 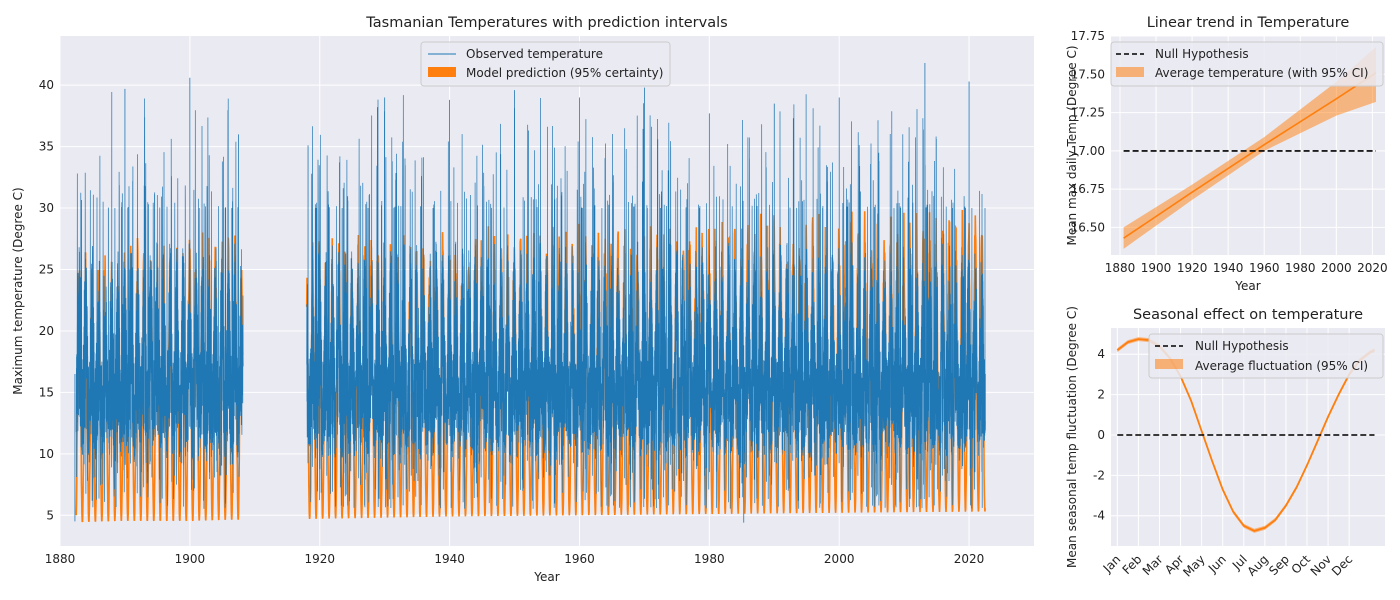 What do you see at coordinates (442, 72) in the screenshot?
I see `legend-swatch-prediction` at bounding box center [442, 72].